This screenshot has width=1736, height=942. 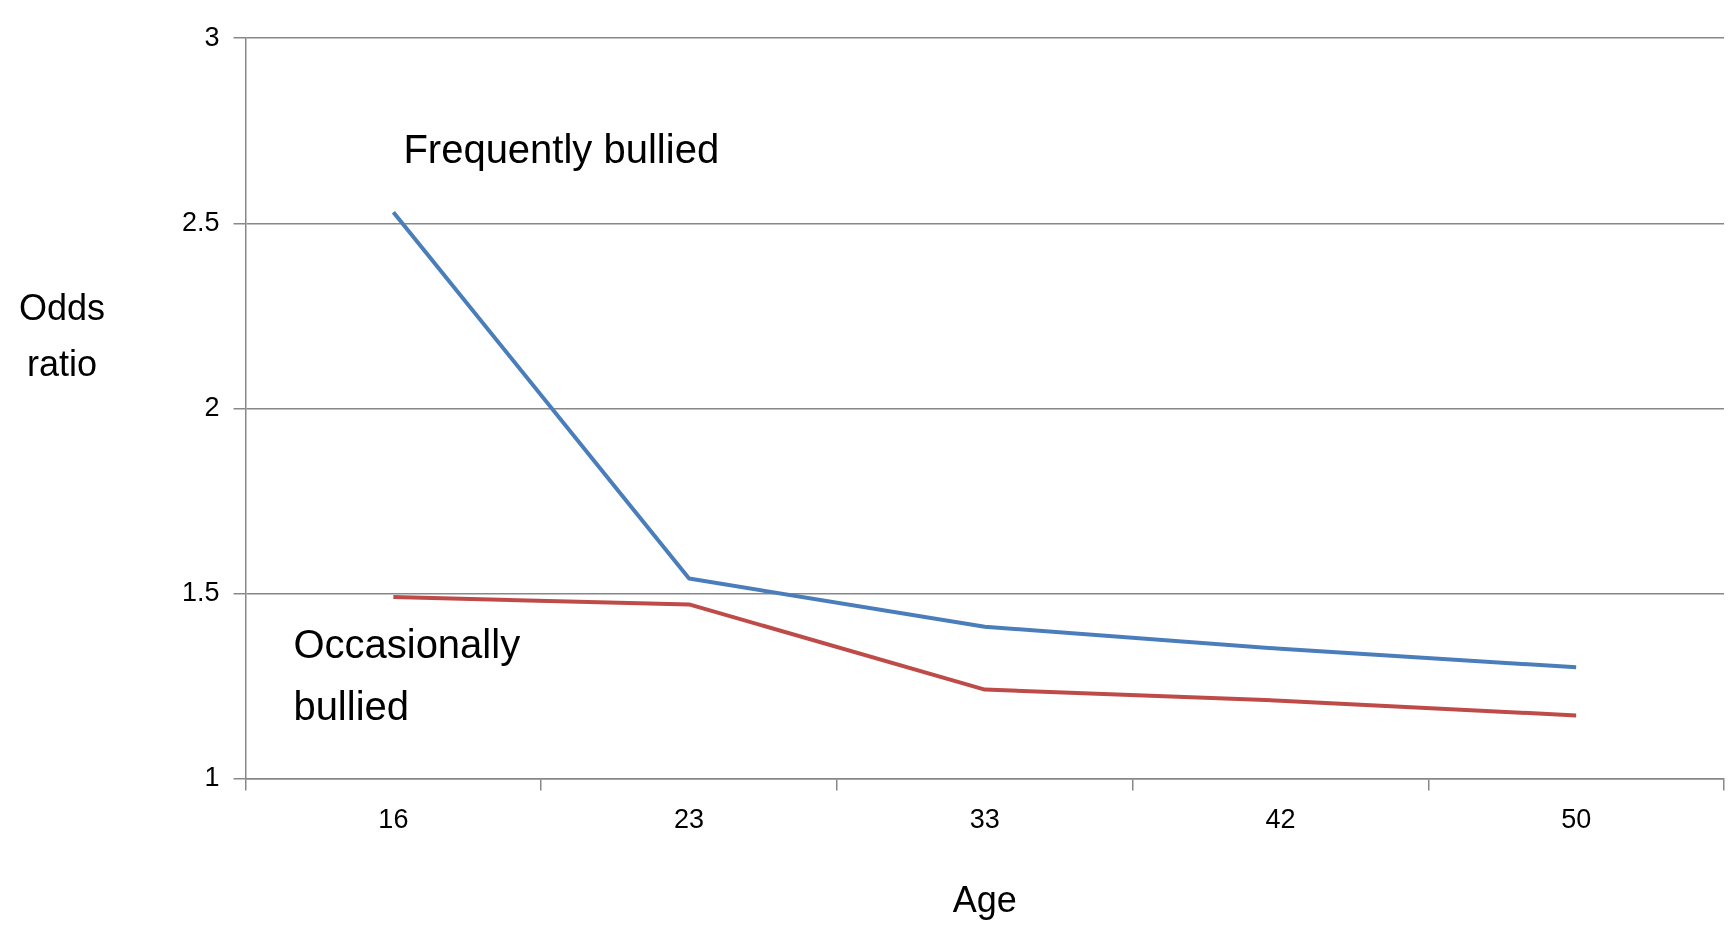 What do you see at coordinates (1576, 819) in the screenshot?
I see `x-tick-label: 50` at bounding box center [1576, 819].